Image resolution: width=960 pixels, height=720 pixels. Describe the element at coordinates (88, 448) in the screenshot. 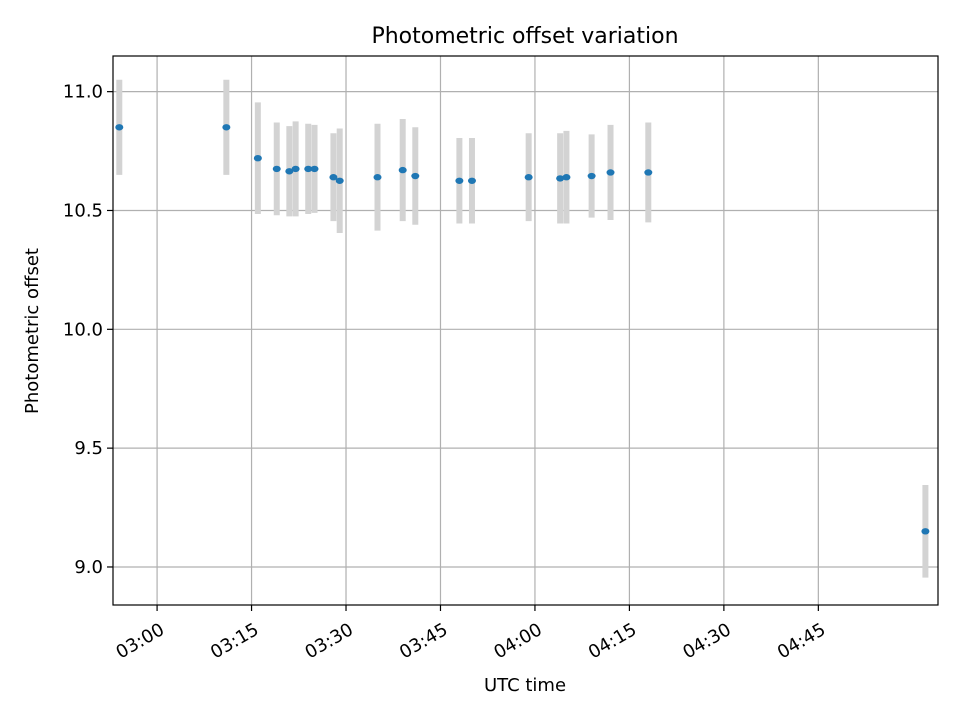

I see `y-tick-label: 9.5` at that location.